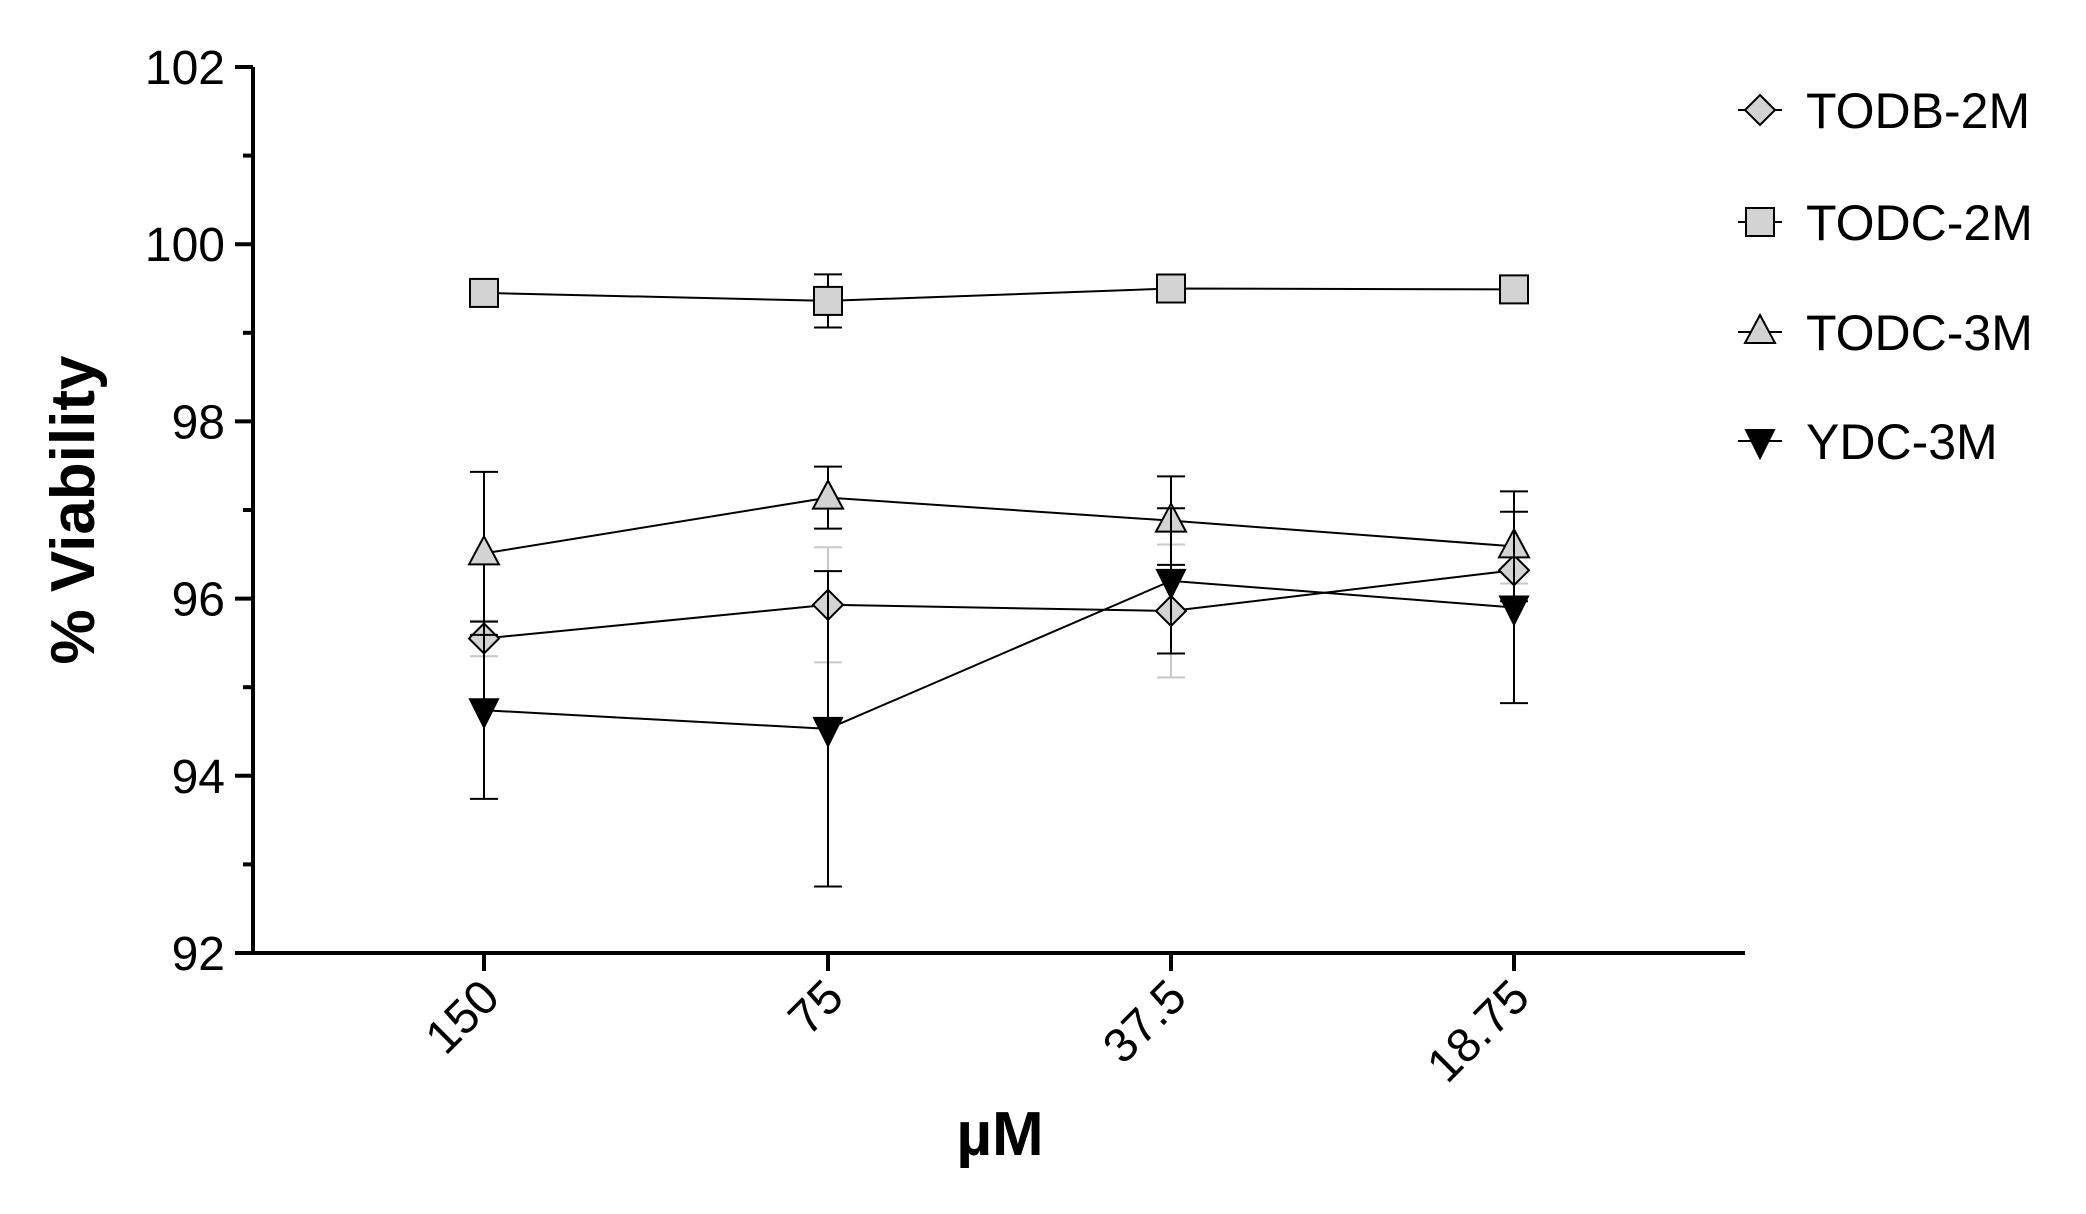 Image resolution: width=2086 pixels, height=1214 pixels. I want to click on series-todc-2m, so click(999, 301).